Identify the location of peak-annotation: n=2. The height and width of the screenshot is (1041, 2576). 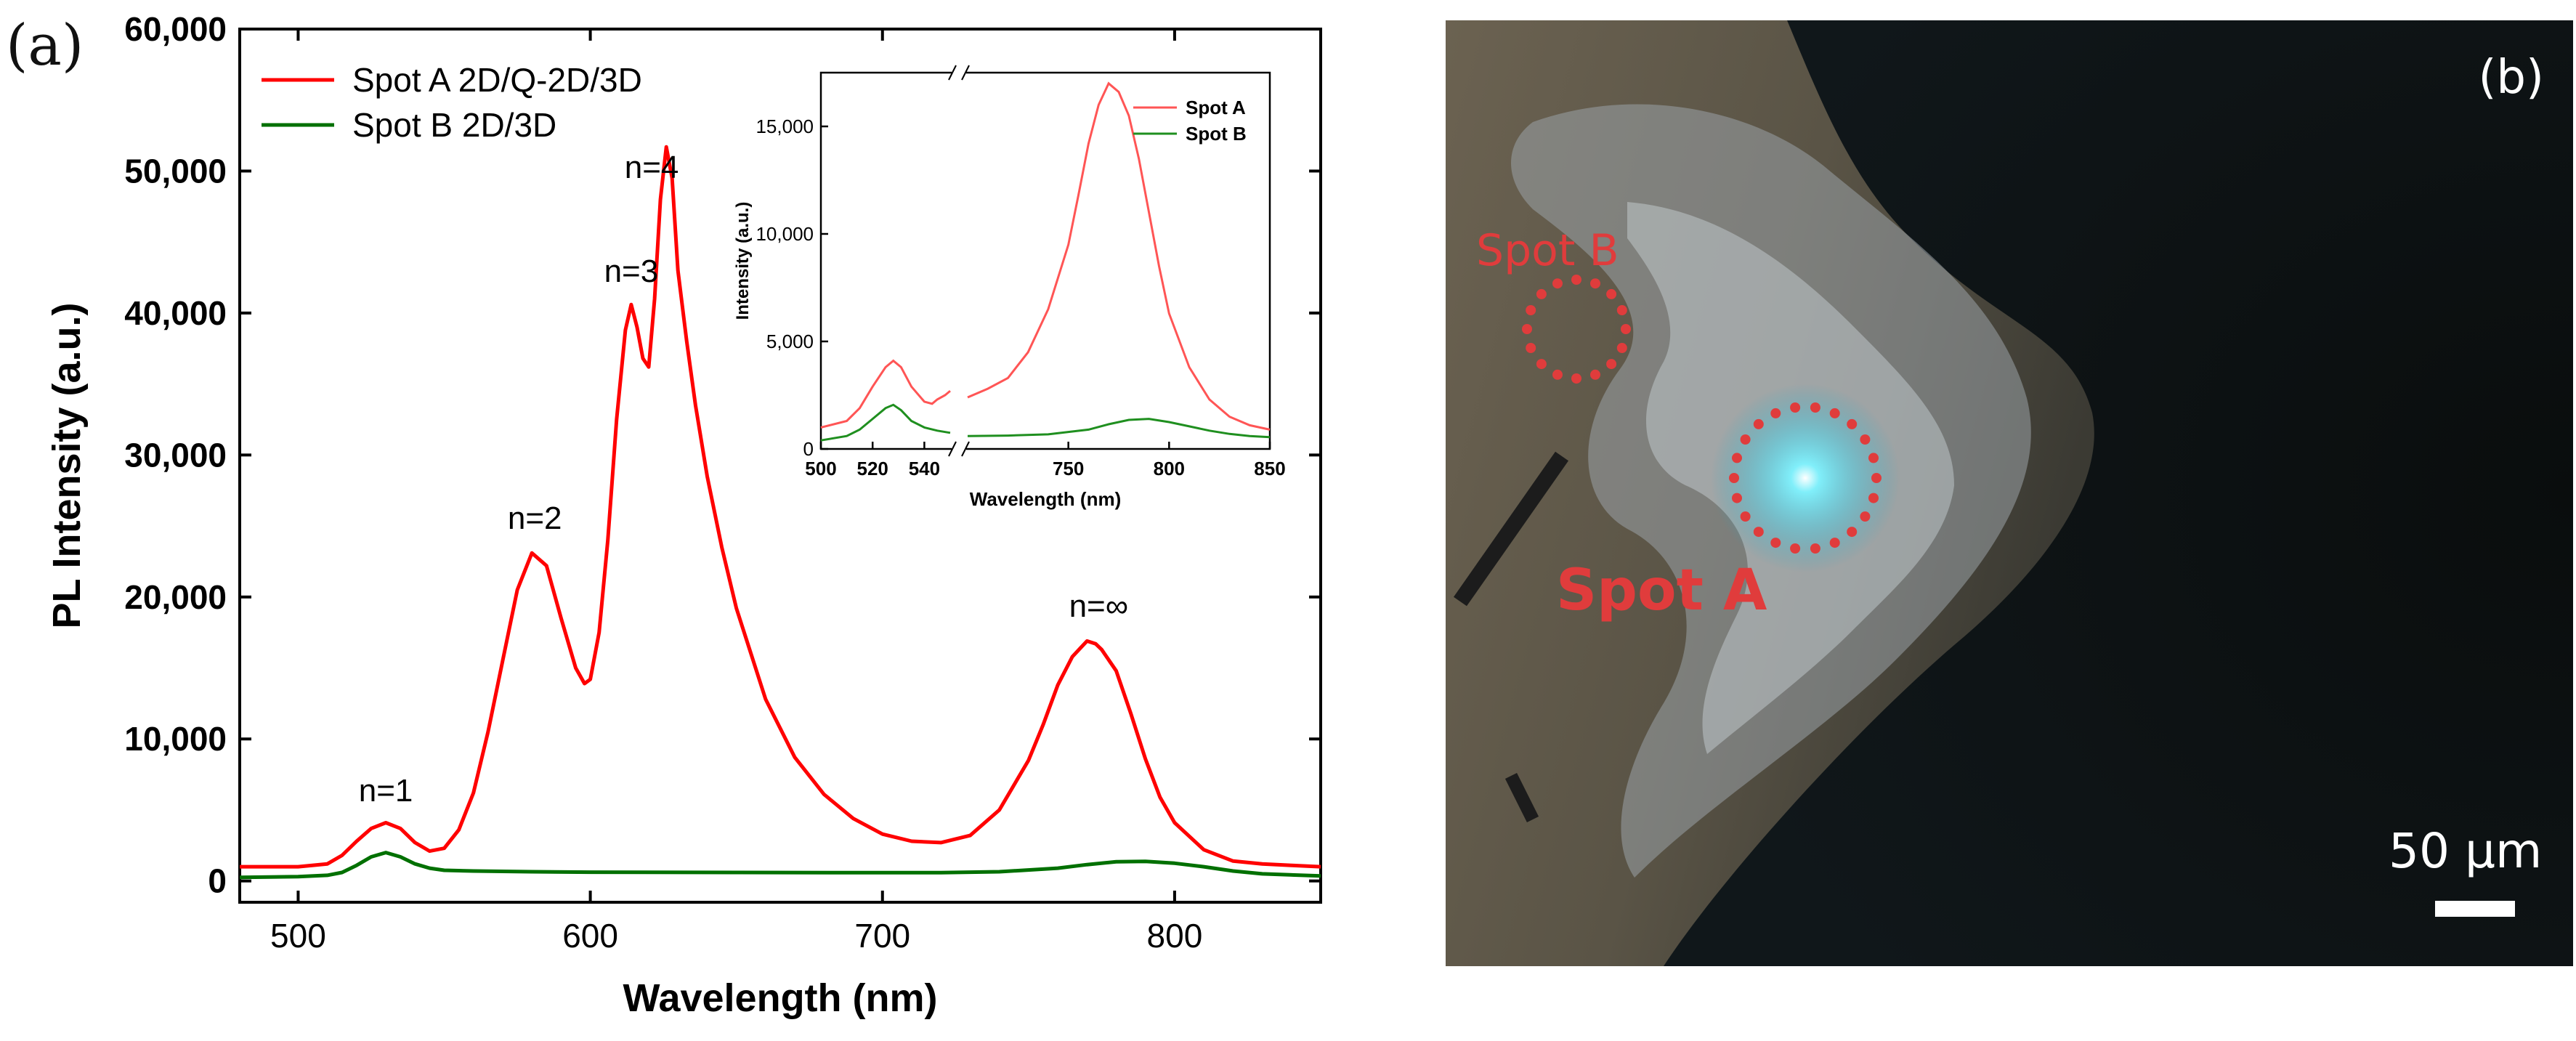
(535, 518).